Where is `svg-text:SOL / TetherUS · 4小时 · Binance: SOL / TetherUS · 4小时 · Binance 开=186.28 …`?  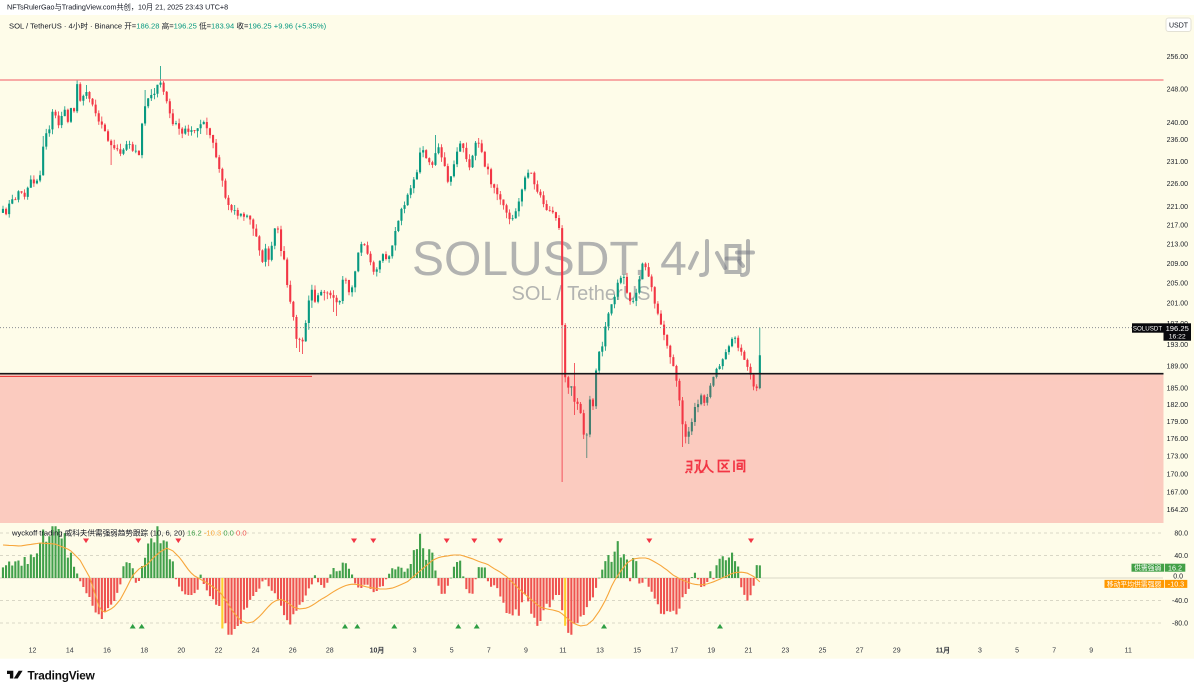
svg-text:SOL / TetherUS · 4小时 · Binance: SOL / TetherUS · 4小时 · Binance 开=186.28 … is located at coordinates (168, 26).